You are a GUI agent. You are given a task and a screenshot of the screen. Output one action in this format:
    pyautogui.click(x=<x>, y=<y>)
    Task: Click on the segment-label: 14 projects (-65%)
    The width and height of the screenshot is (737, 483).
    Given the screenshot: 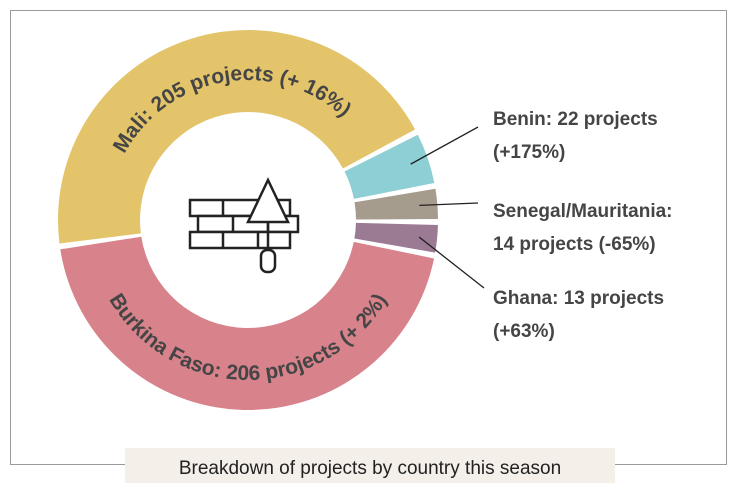 What is the action you would take?
    pyautogui.click(x=574, y=244)
    